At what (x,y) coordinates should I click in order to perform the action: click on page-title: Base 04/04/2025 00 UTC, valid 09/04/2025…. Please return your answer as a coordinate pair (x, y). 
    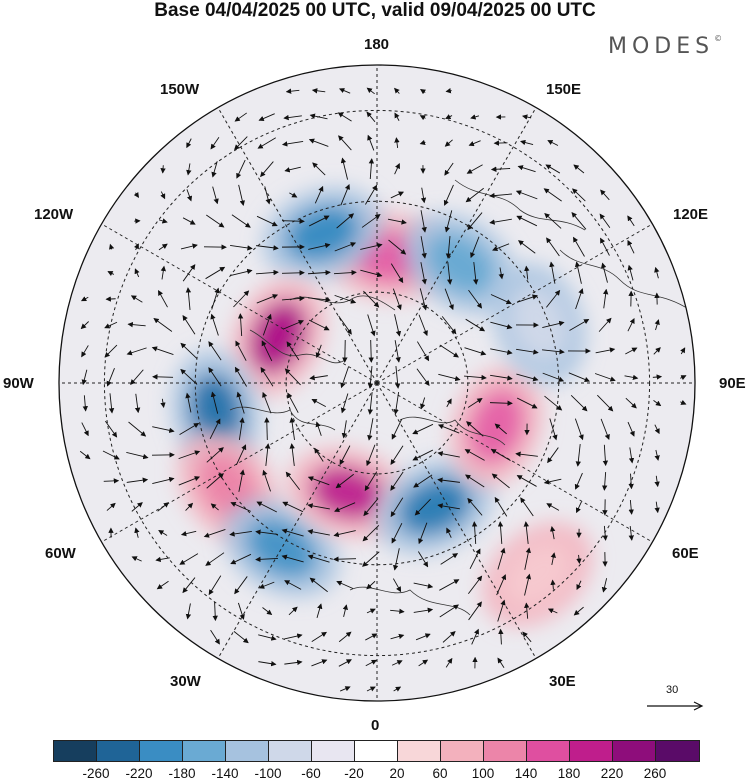
    Looking at the image, I should click on (375, 10).